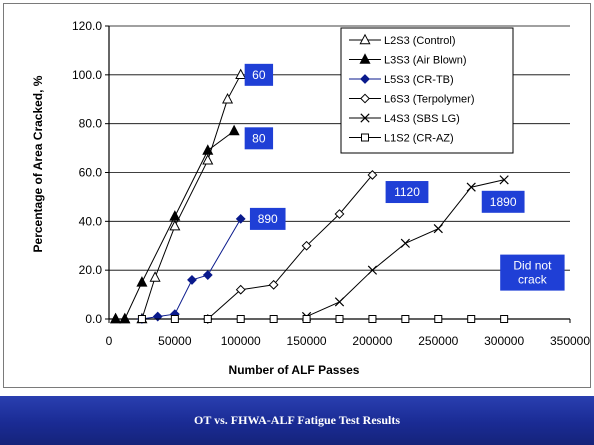 The width and height of the screenshot is (594, 445). Describe the element at coordinates (38, 163) in the screenshot. I see `y-axis-label: Percentage of Area Cracked, %` at that location.